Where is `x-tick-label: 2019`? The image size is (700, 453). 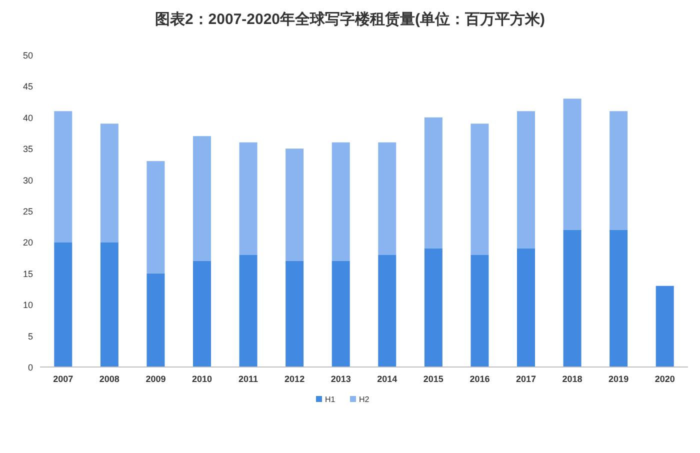
x-tick-label: 2019 is located at coordinates (618, 379).